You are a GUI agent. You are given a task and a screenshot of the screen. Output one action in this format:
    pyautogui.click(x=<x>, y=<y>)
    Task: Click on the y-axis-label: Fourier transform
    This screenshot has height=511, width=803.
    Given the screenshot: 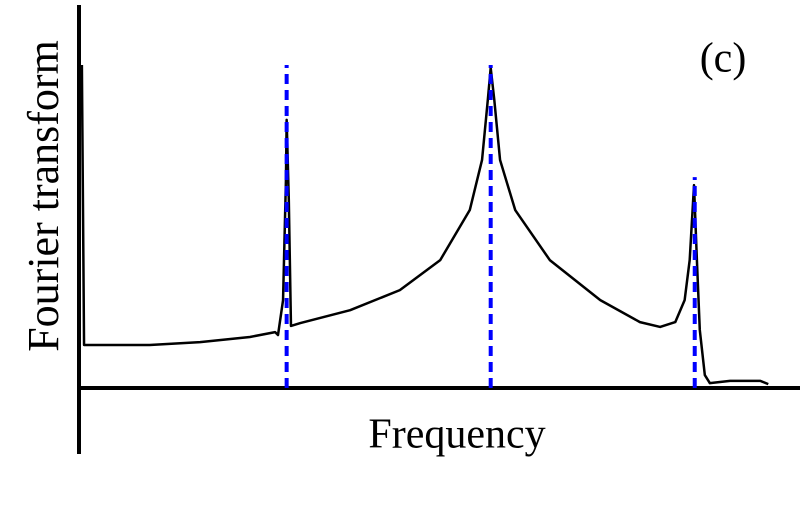 What is the action you would take?
    pyautogui.click(x=43, y=196)
    